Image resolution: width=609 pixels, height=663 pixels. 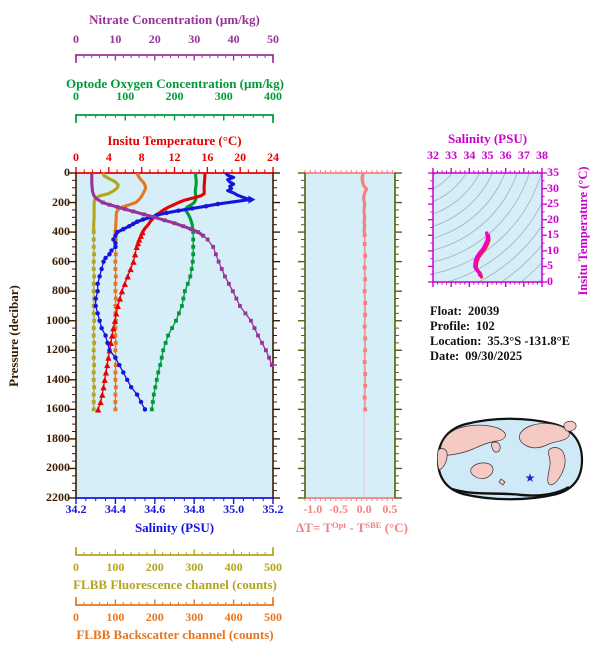 I want to click on fluorescence-tick-label: 300, so click(x=194, y=567).